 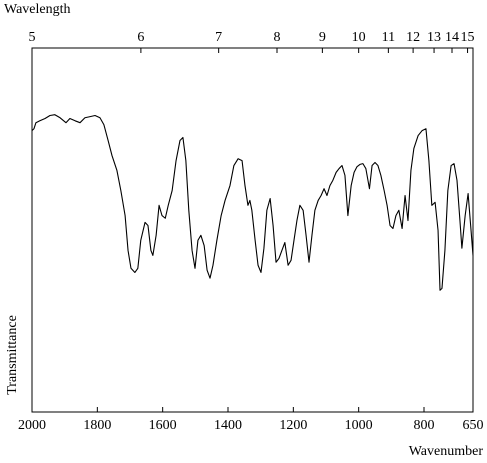 I want to click on x2-tick-label: 11, so click(x=388, y=37).